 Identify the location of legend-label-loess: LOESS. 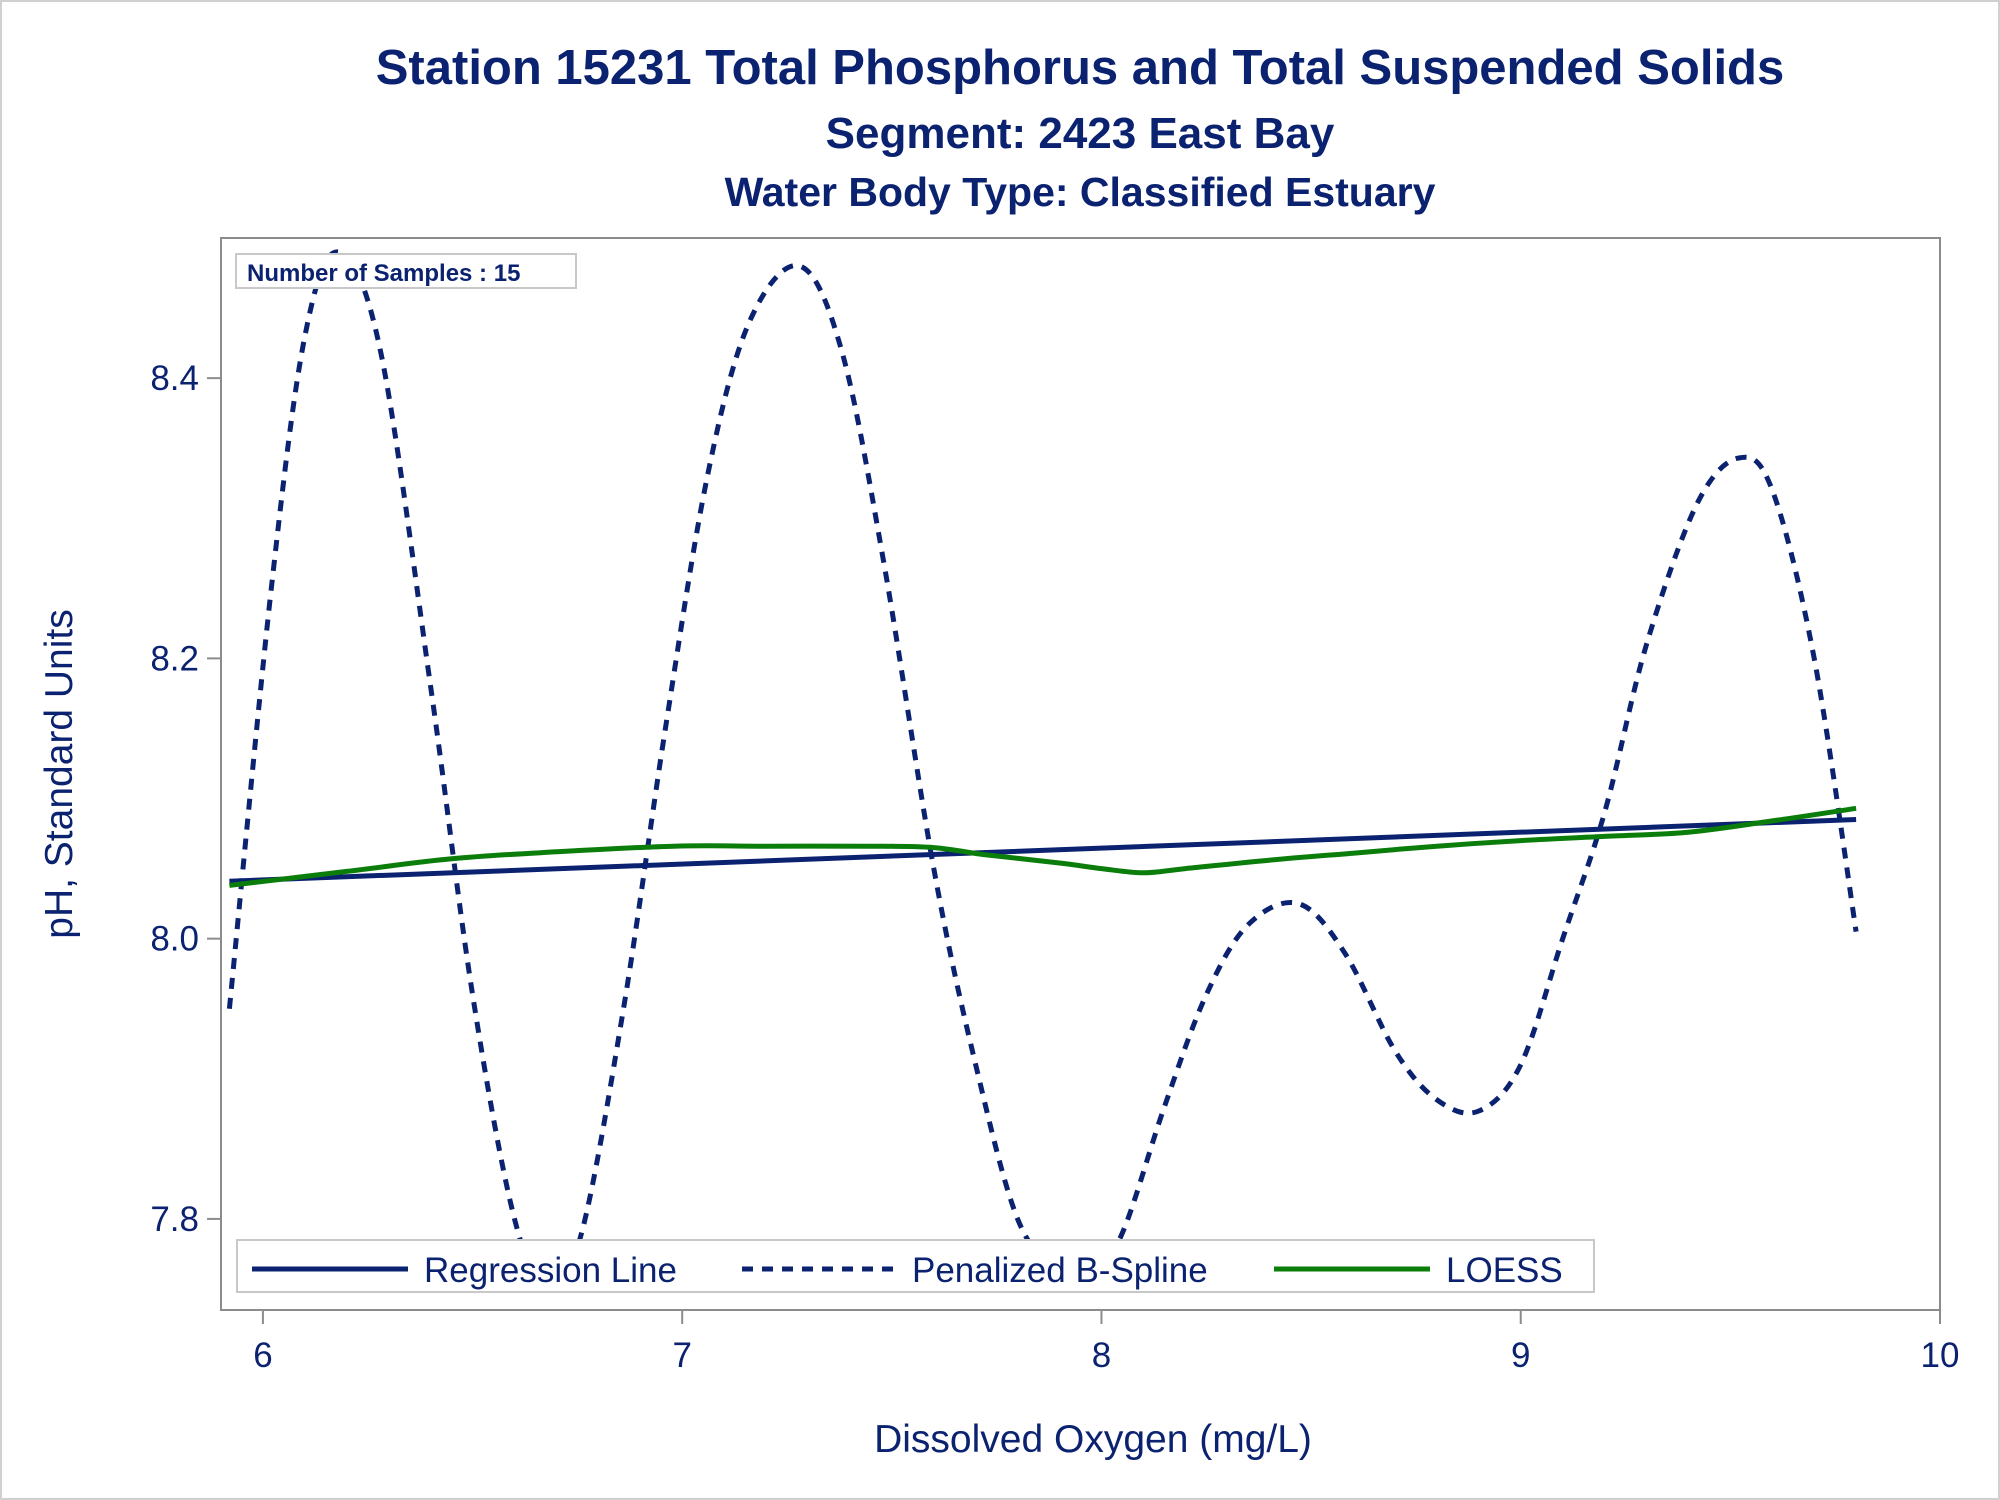
(1504, 1270).